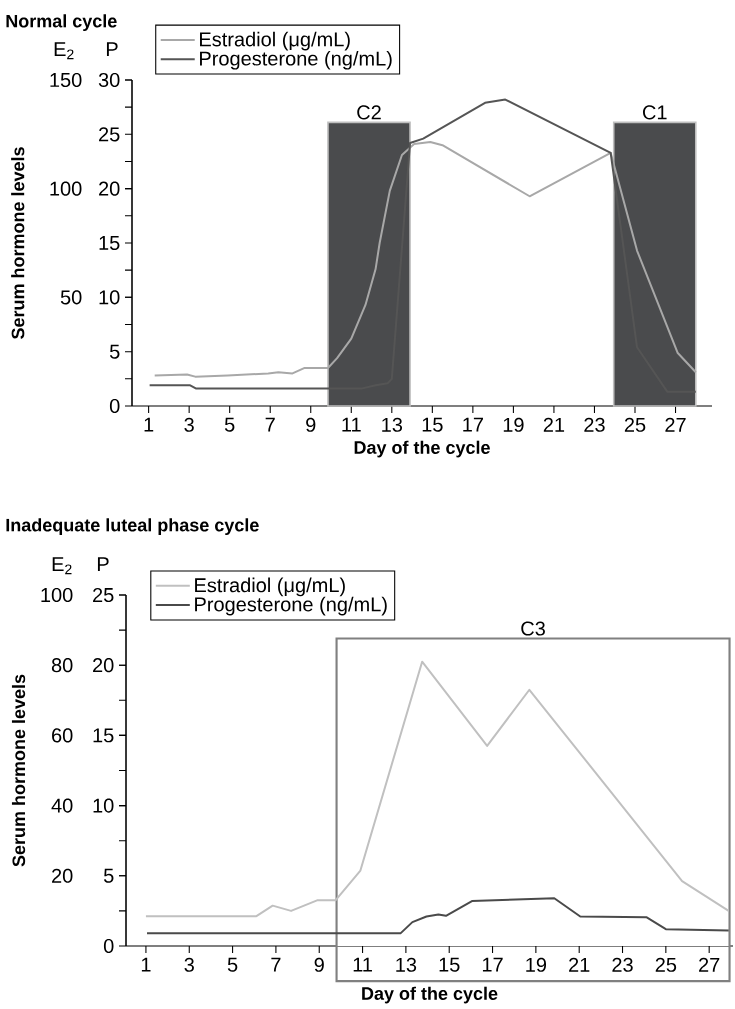 The width and height of the screenshot is (735, 1009). What do you see at coordinates (62, 875) in the screenshot?
I see `y-tick-label: 20` at bounding box center [62, 875].